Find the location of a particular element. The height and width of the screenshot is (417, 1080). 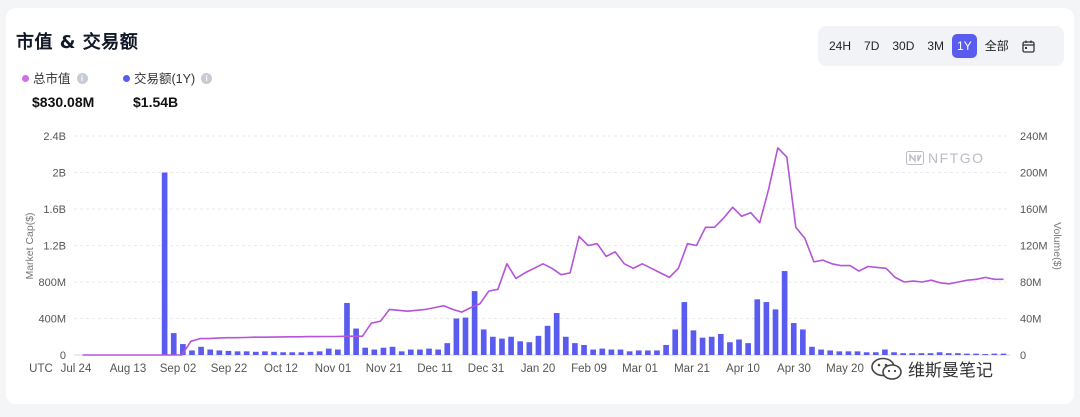

wechat-watermark-text: 维斯曼笔记 is located at coordinates (950, 371).